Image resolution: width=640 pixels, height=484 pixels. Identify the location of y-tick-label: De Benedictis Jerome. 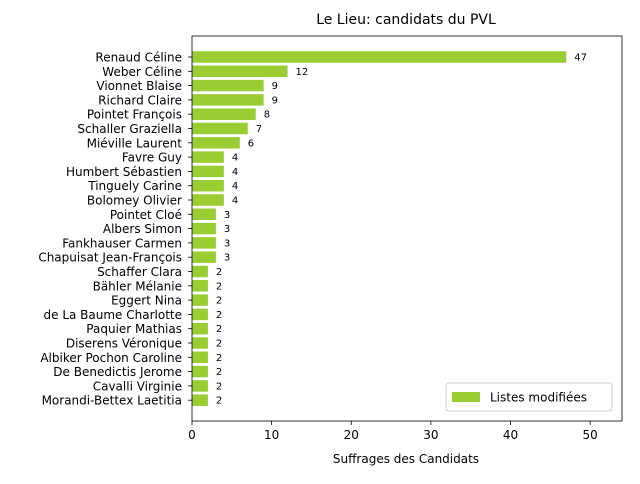
(117, 372).